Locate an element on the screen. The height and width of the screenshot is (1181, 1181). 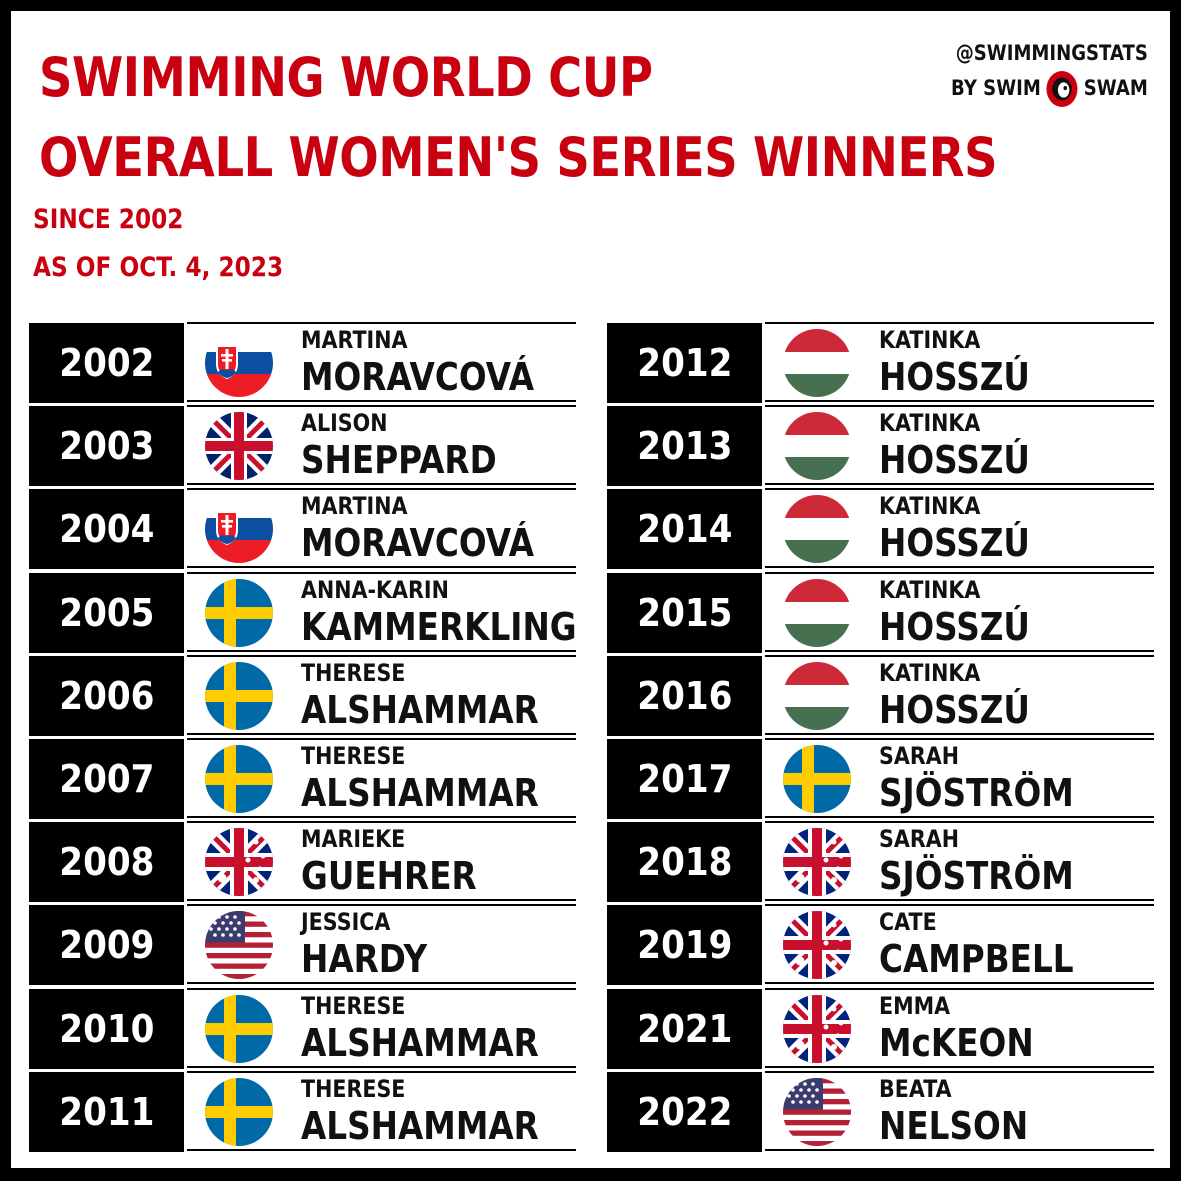
year-cell: 2013 is located at coordinates (684, 446).